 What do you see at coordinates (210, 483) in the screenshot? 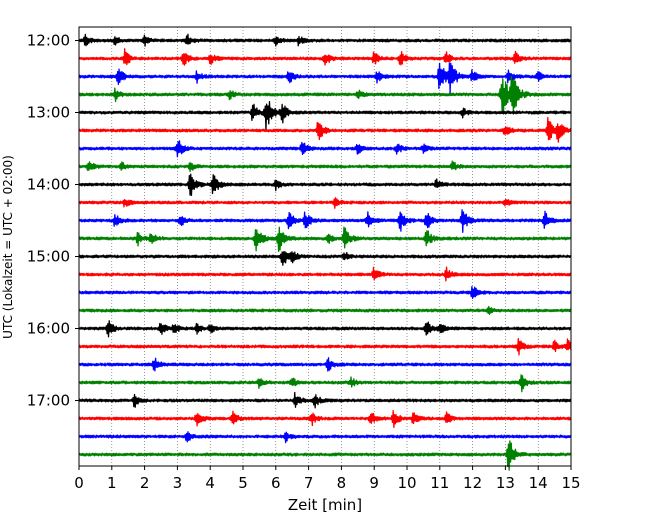
I see `x-tick-label: 4` at bounding box center [210, 483].